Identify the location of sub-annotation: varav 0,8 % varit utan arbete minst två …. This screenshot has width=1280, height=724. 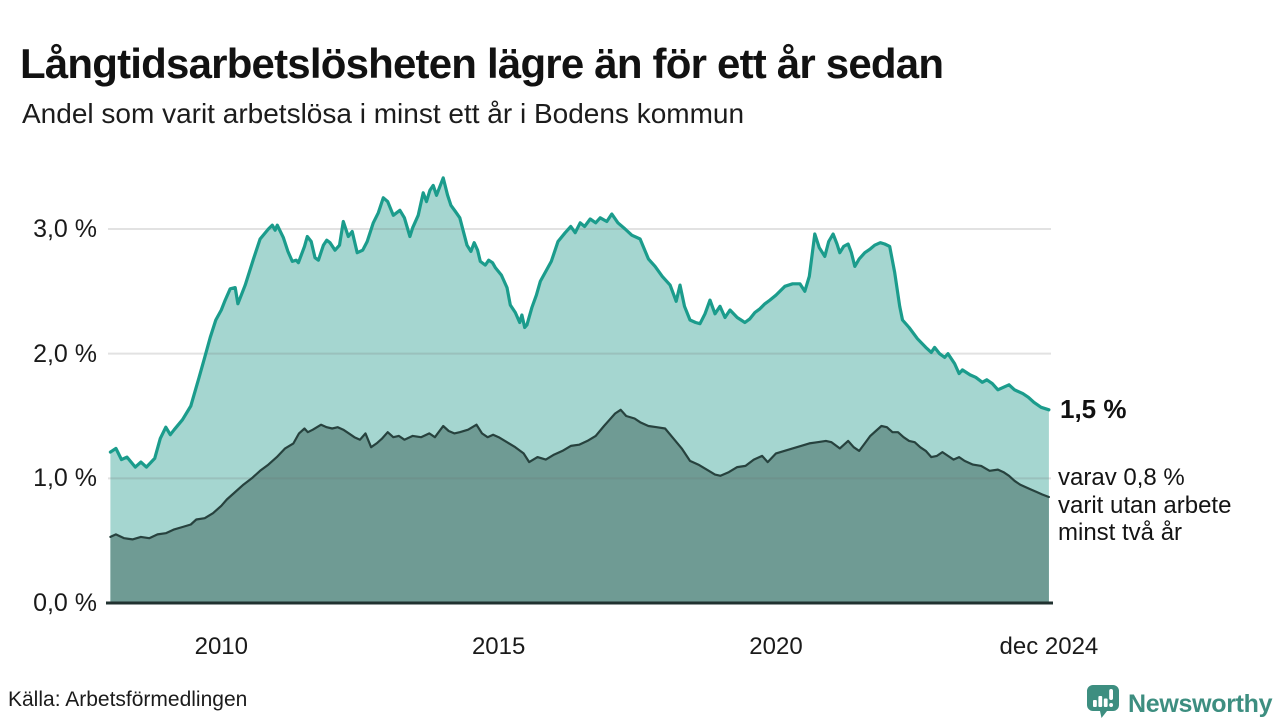
(1144, 505).